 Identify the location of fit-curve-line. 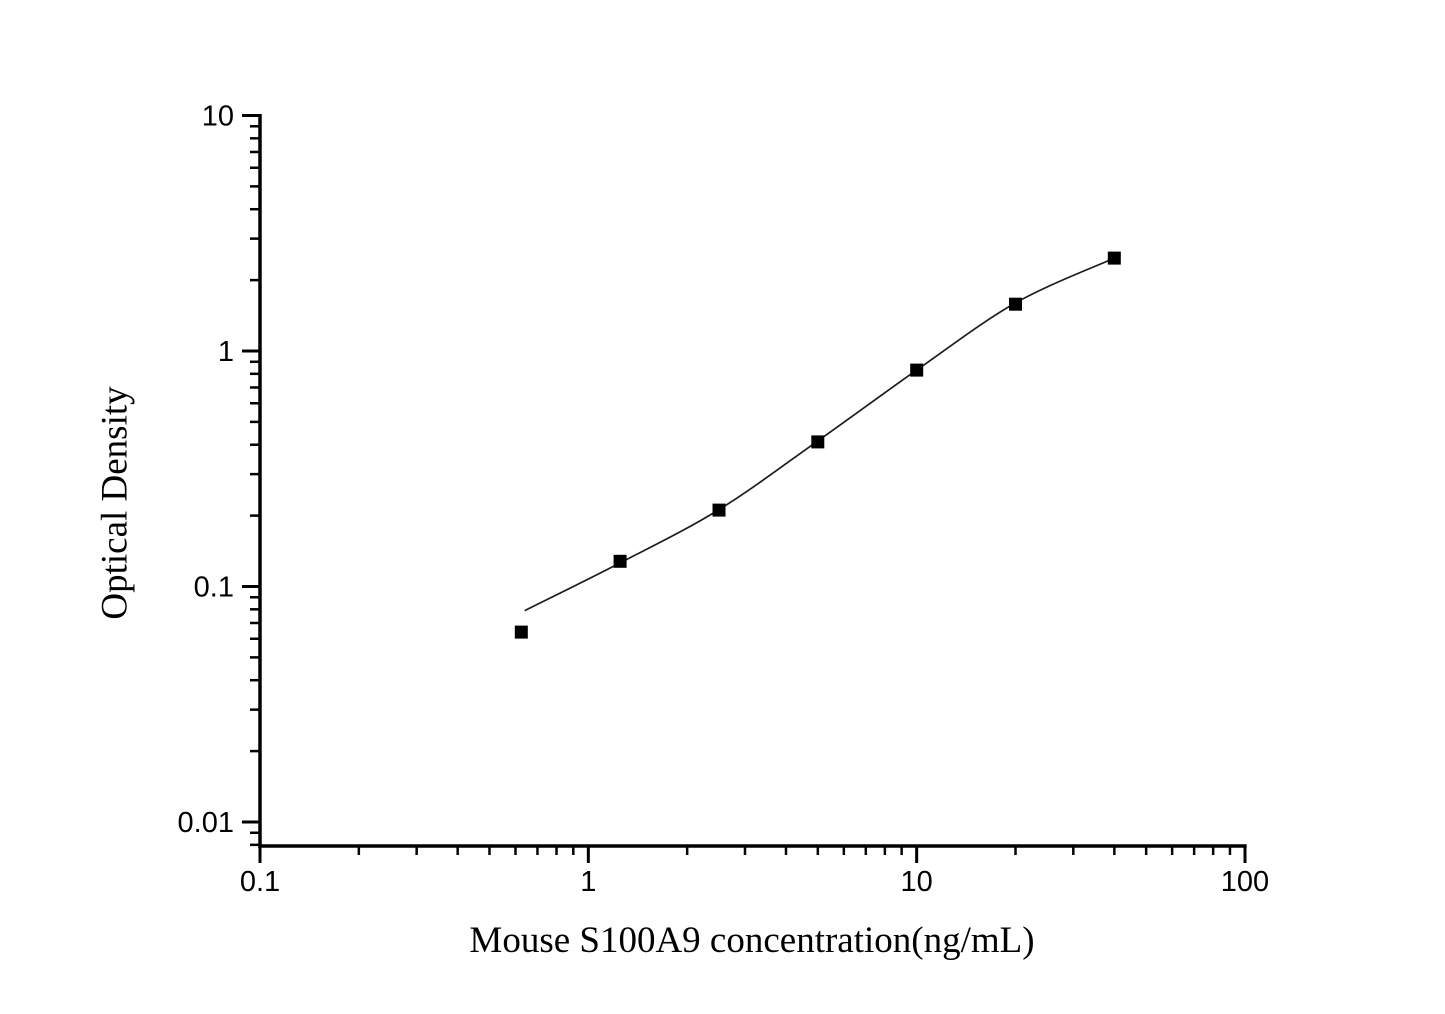
(819, 434).